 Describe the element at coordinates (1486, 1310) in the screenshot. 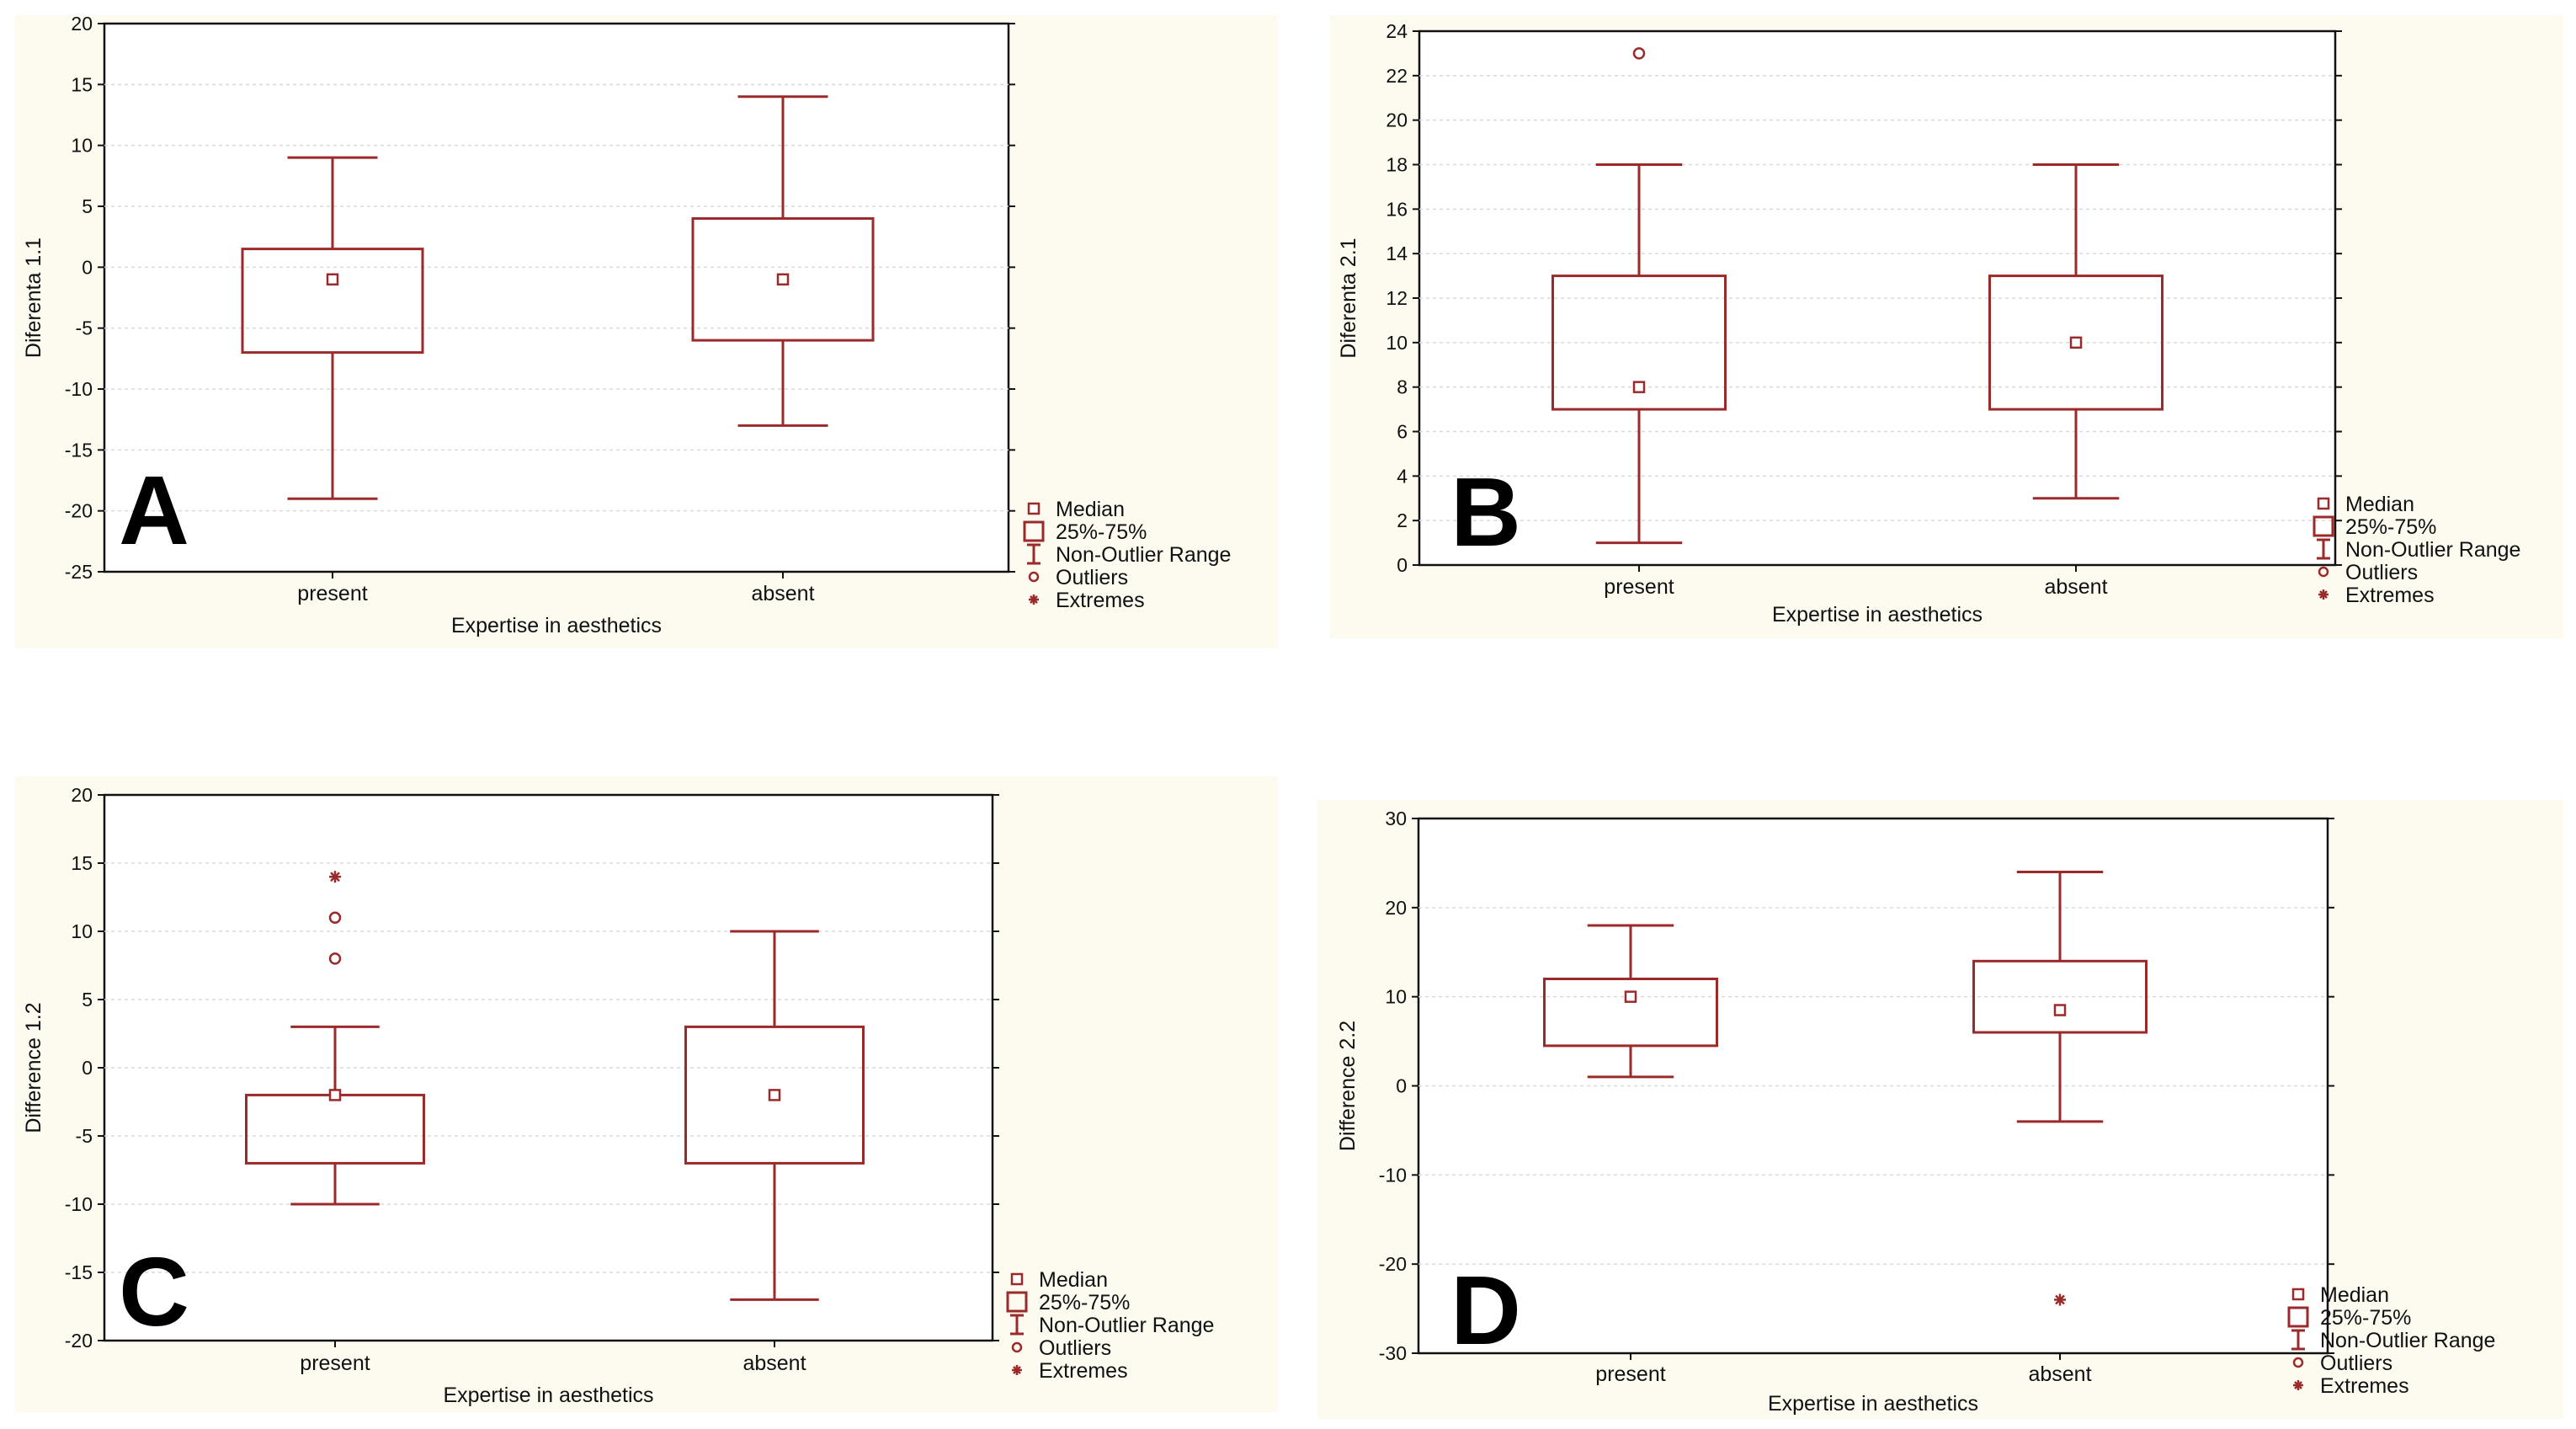

I see `panel-letter: D` at that location.